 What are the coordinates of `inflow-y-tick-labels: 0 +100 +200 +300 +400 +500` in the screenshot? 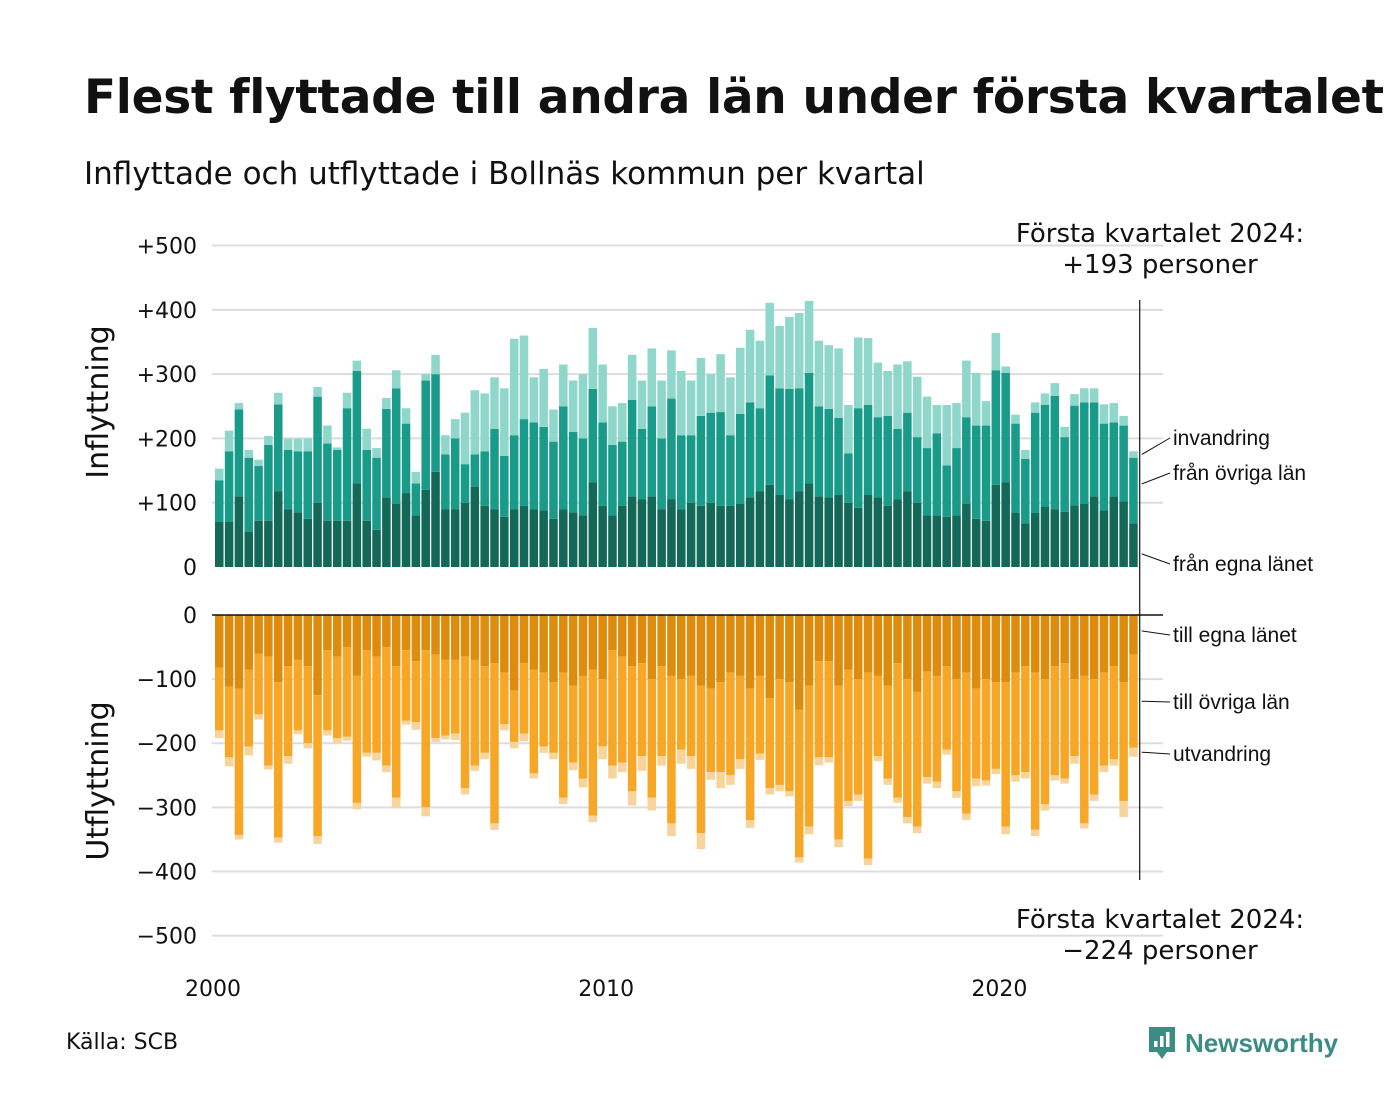 It's located at (167, 408).